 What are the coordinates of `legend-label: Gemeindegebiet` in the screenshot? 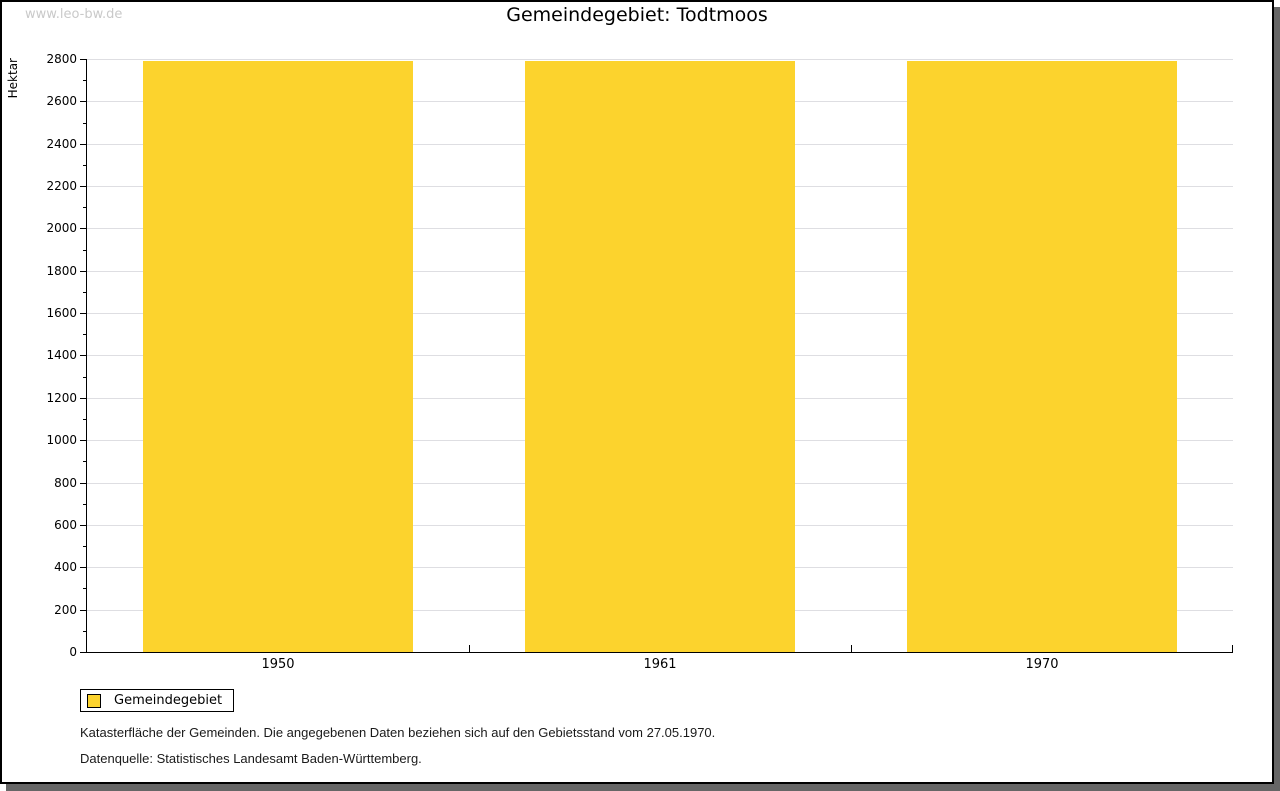 It's located at (168, 700).